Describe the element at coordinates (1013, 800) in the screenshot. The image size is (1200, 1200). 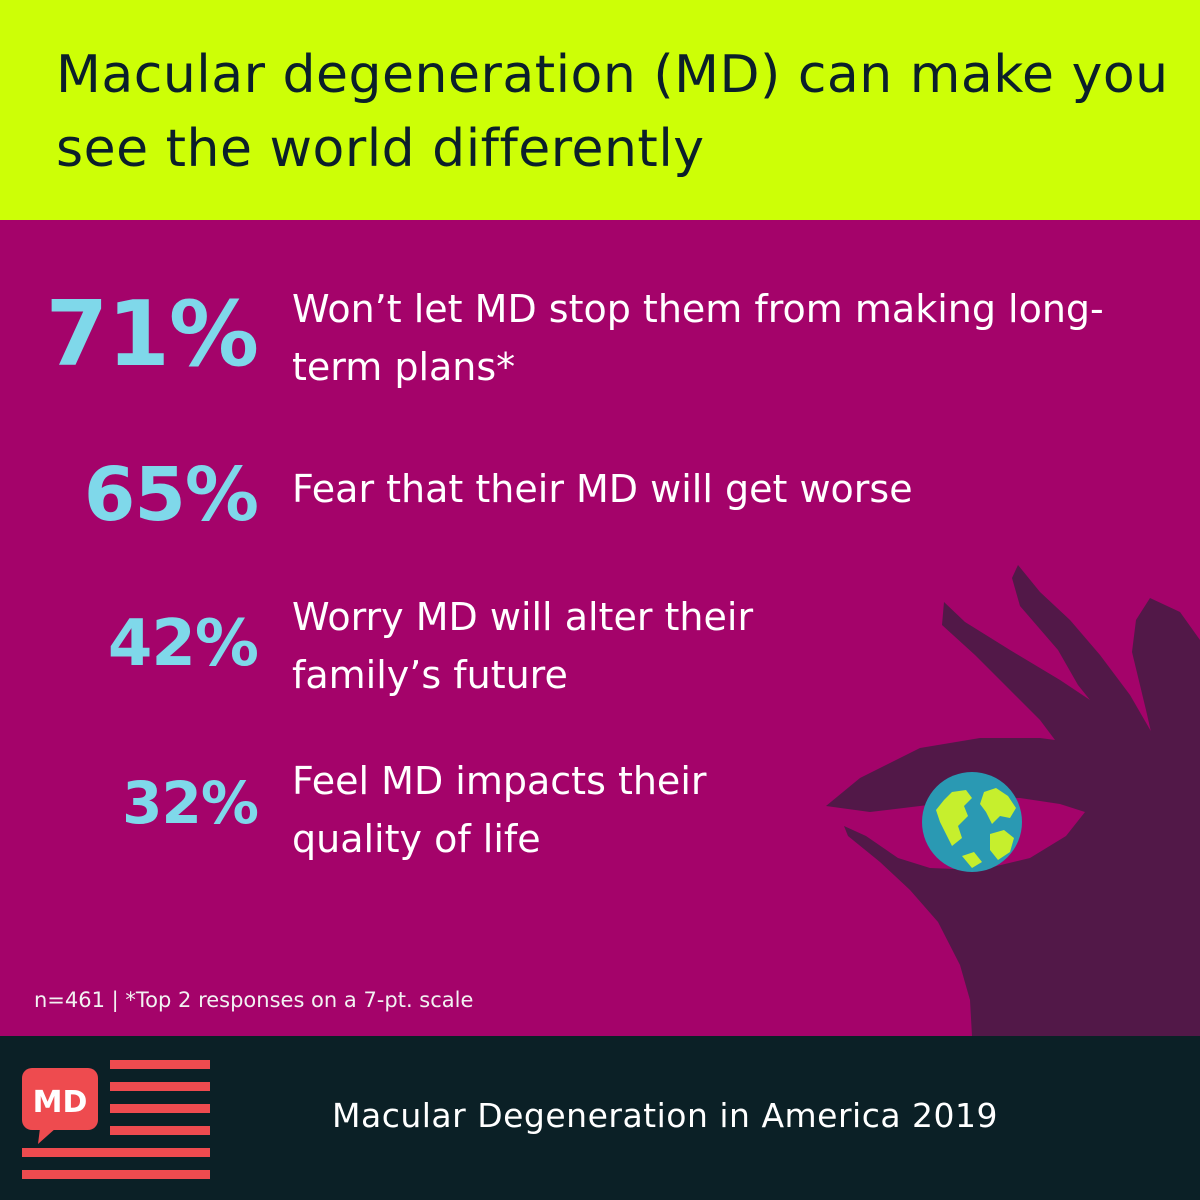
I see `hand-icon` at that location.